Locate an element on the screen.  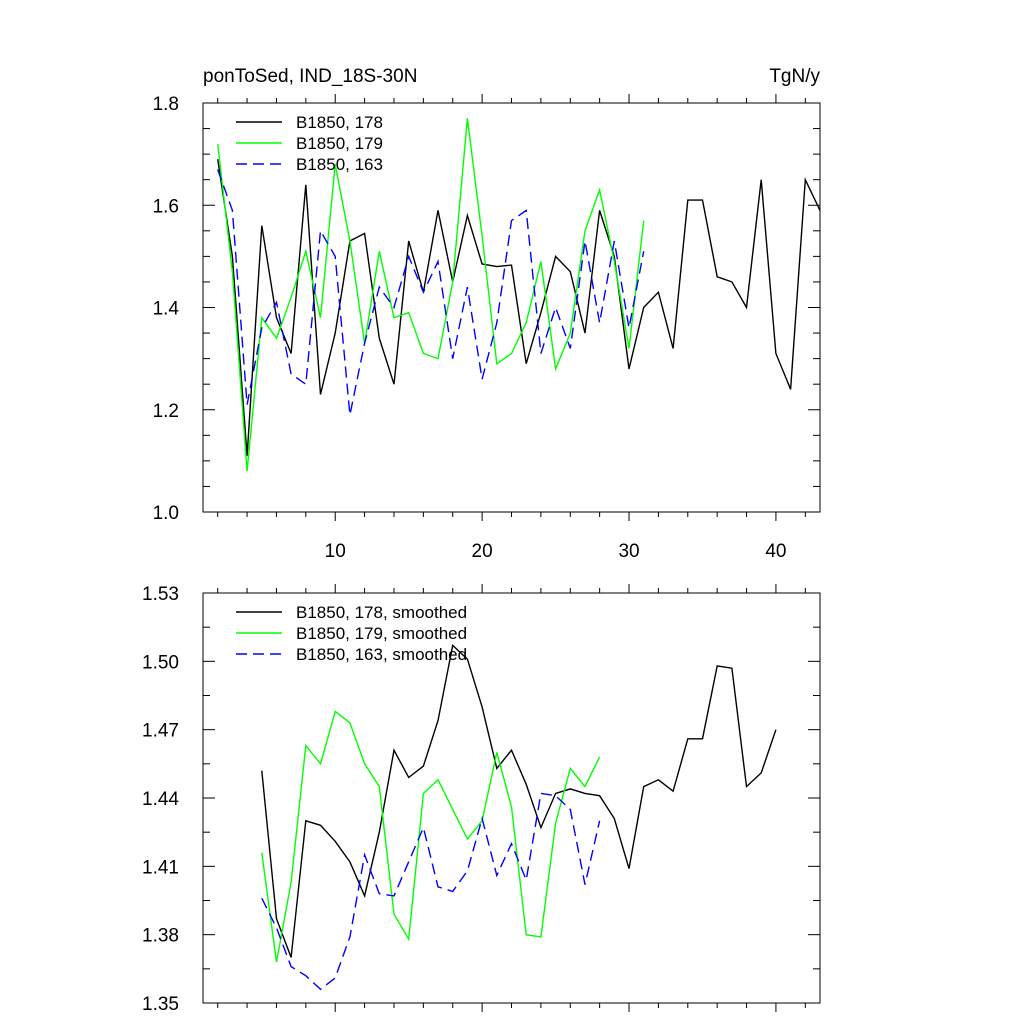
legend-label: B1850, 178 is located at coordinates (339, 122).